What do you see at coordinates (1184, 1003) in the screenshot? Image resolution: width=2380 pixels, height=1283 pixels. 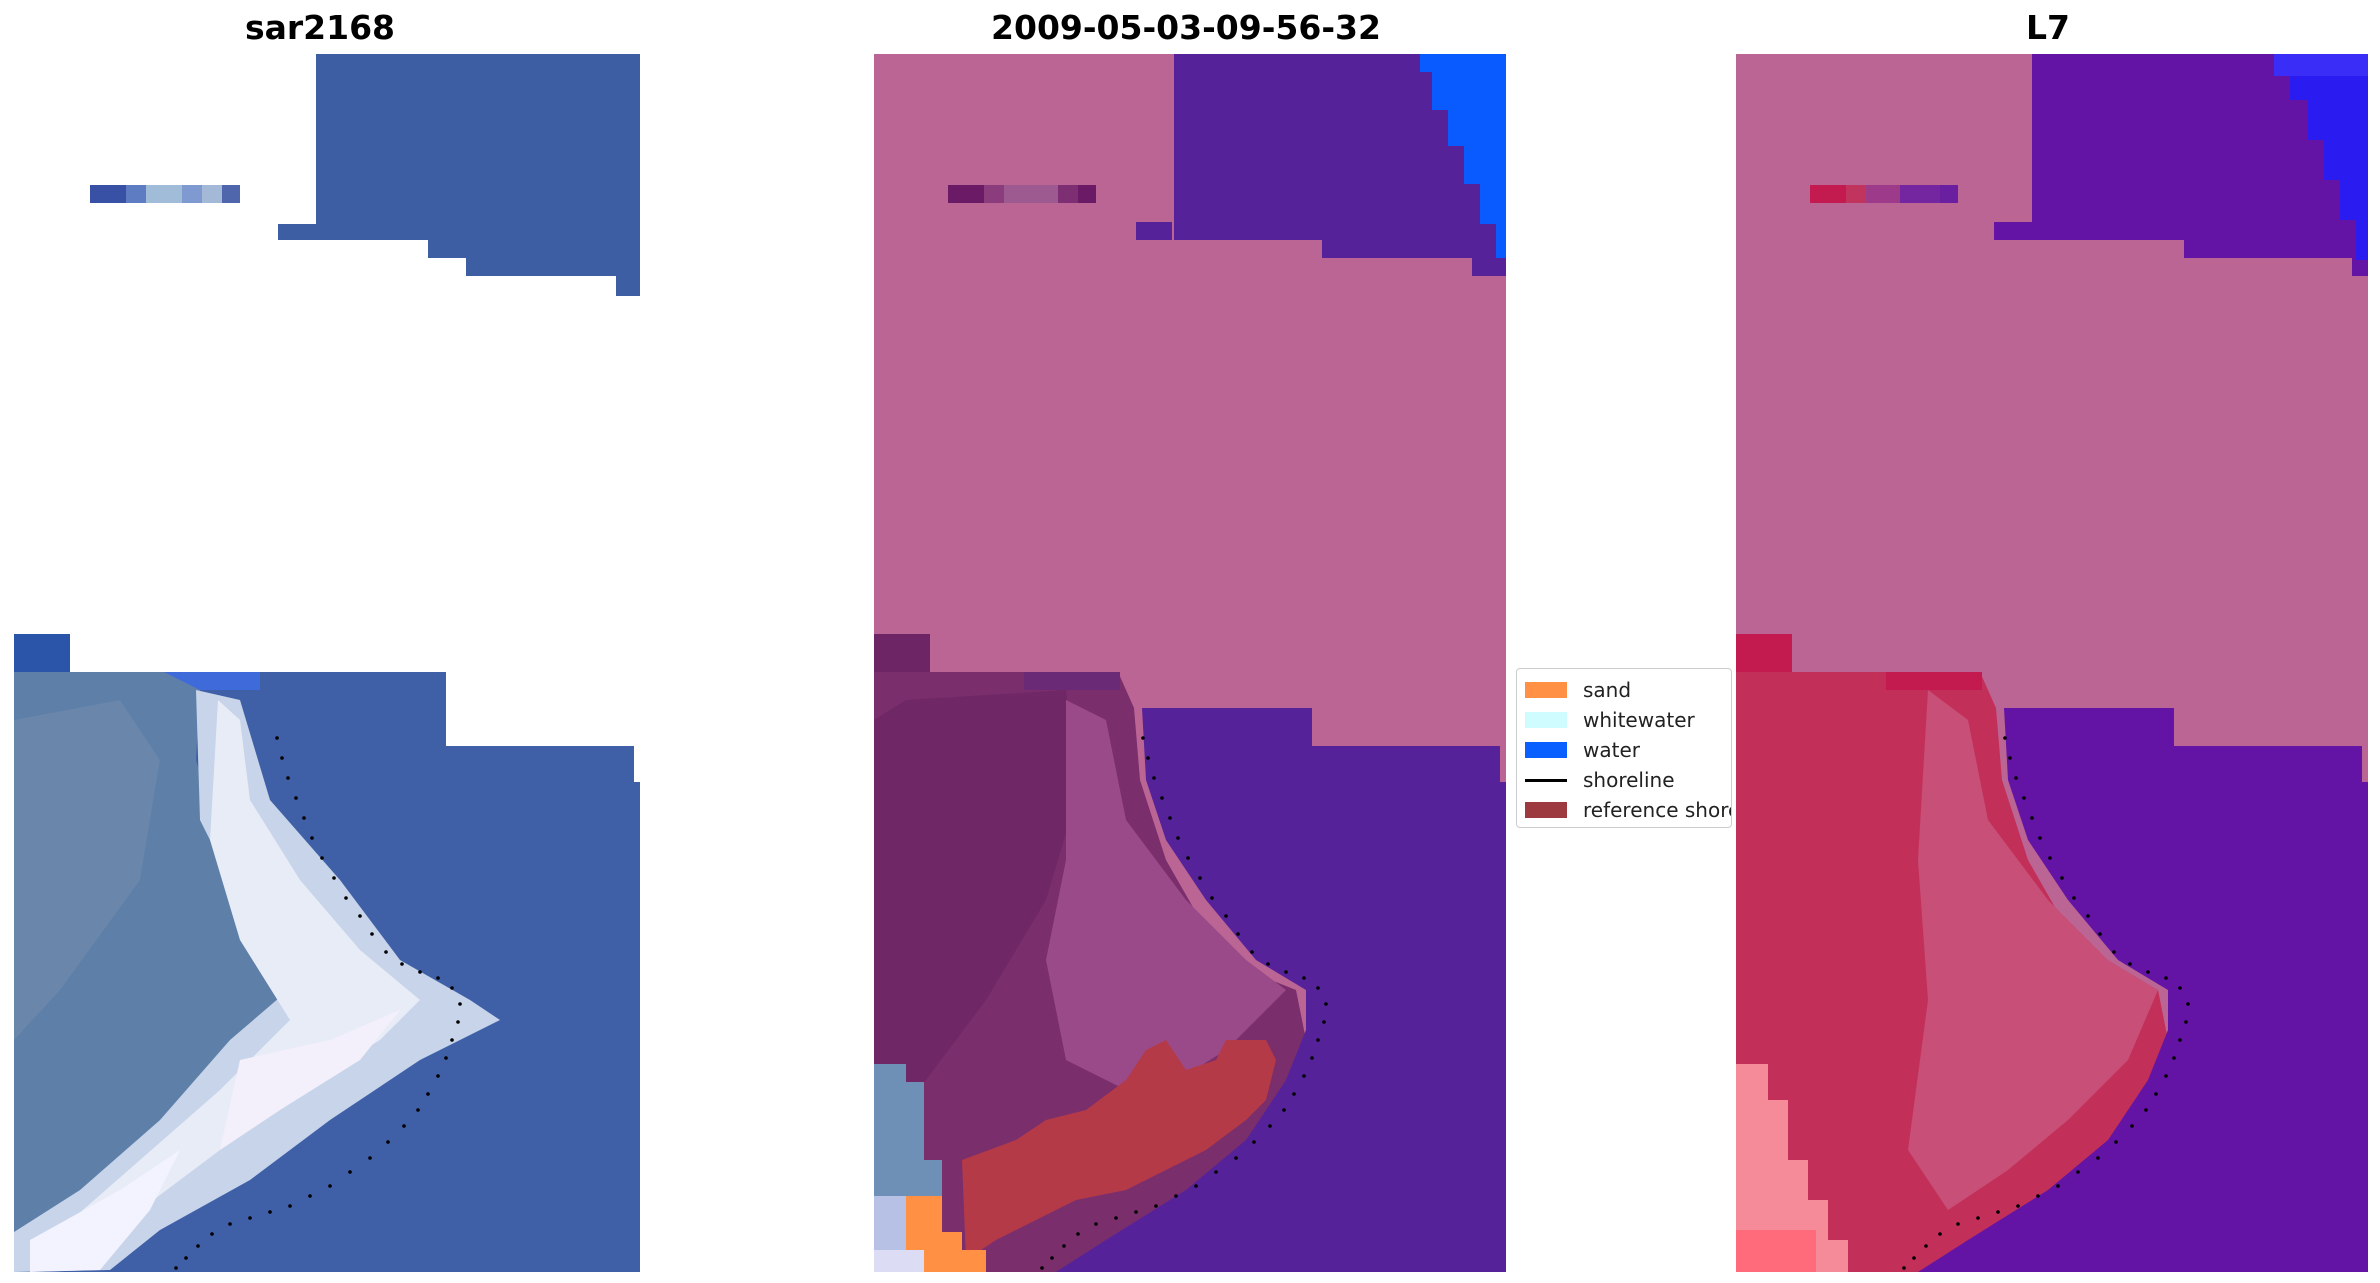 I see `classified-shoreline-dots` at bounding box center [1184, 1003].